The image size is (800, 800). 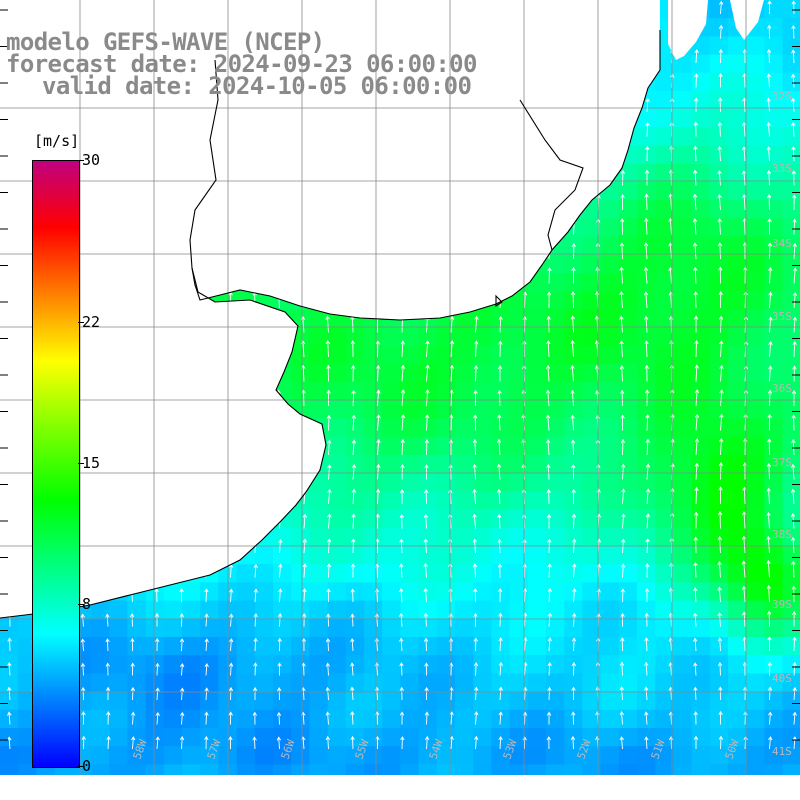 I want to click on coastline-path, so click(x=551, y=175).